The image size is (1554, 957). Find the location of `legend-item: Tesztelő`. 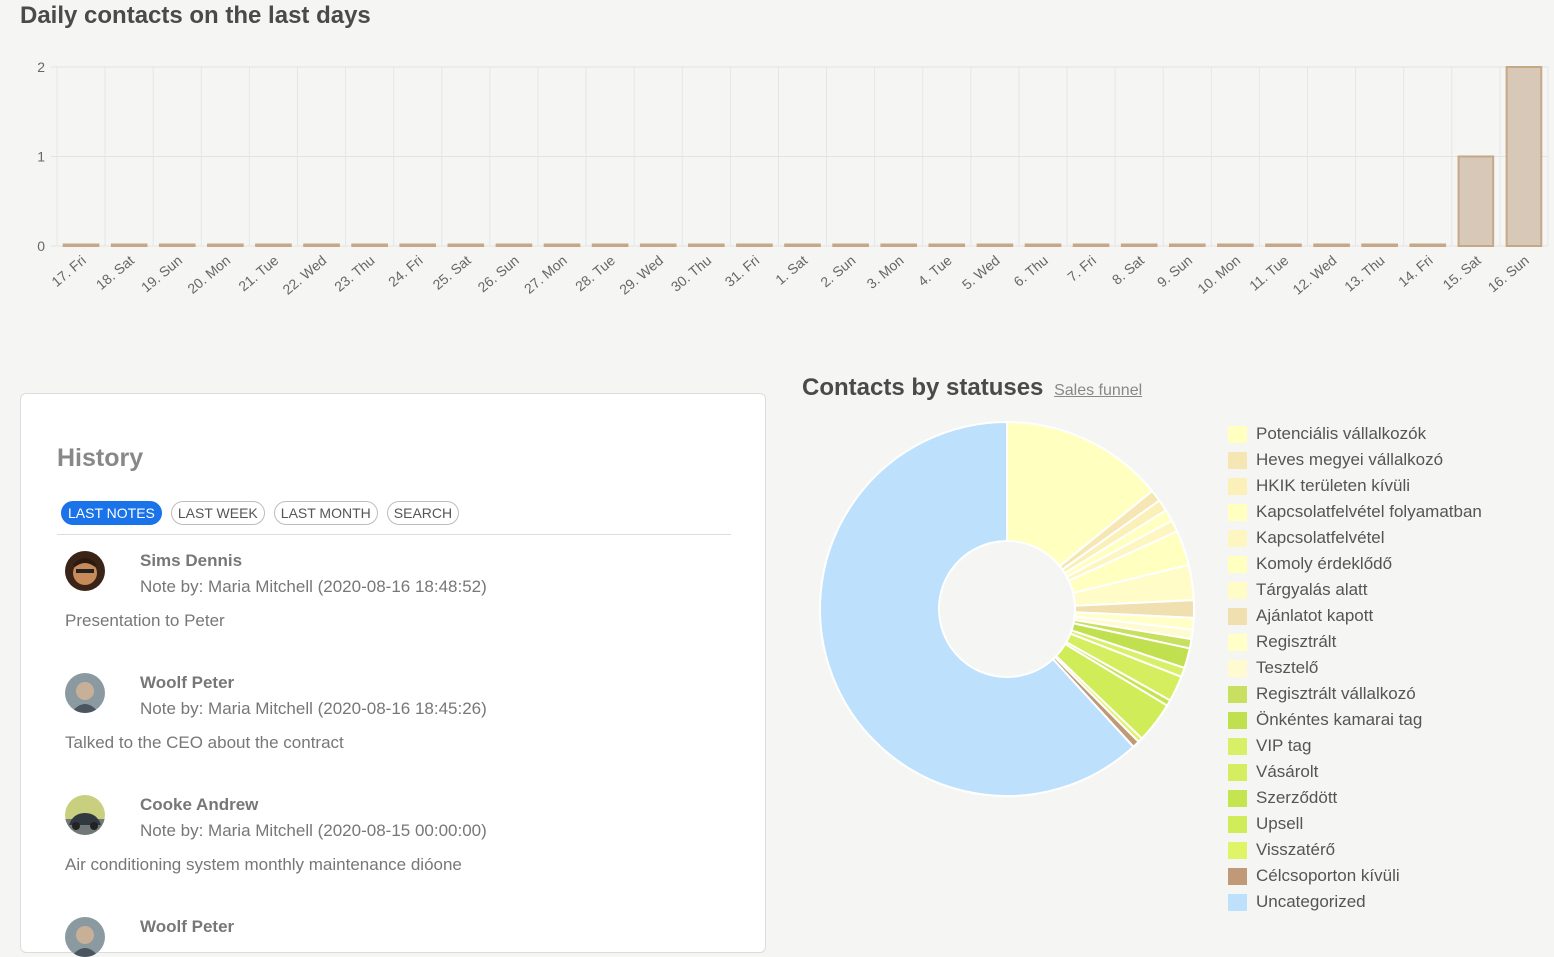

legend-item: Tesztelő is located at coordinates (1355, 668).